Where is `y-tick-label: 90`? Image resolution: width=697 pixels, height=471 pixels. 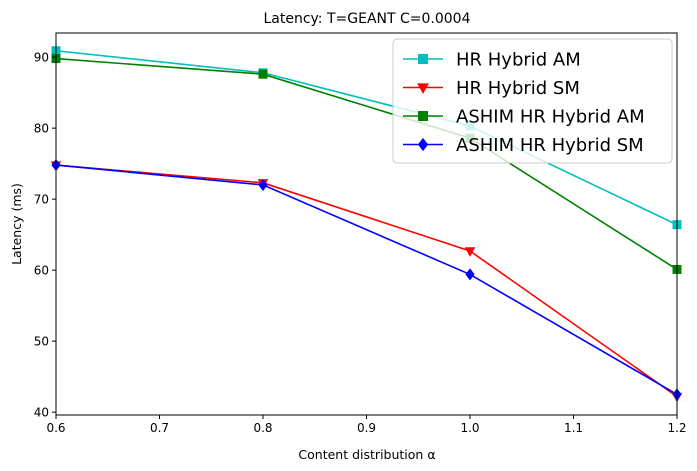
y-tick-label: 90 is located at coordinates (41, 58).